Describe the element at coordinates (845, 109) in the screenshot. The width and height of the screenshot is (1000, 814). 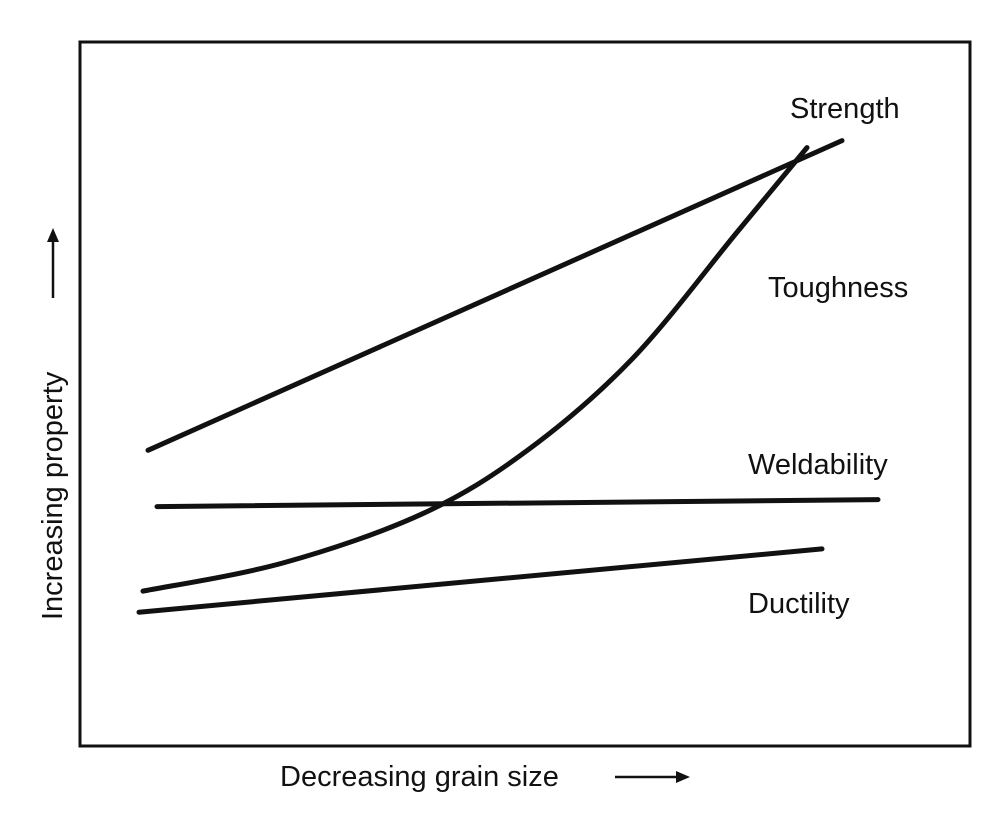
I see `strength-label: Strength` at that location.